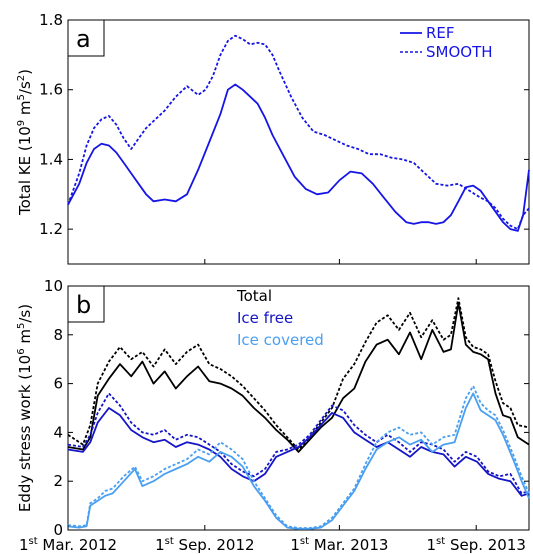 The width and height of the screenshot is (533, 554). What do you see at coordinates (51, 229) in the screenshot?
I see `y-tick-label-a: 1.2` at bounding box center [51, 229].